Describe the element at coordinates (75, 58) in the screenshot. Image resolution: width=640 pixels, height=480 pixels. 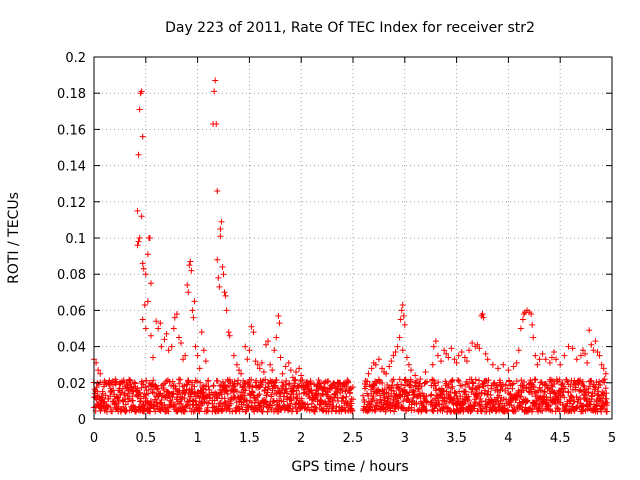
I see `y-tick-label: 0.2` at that location.